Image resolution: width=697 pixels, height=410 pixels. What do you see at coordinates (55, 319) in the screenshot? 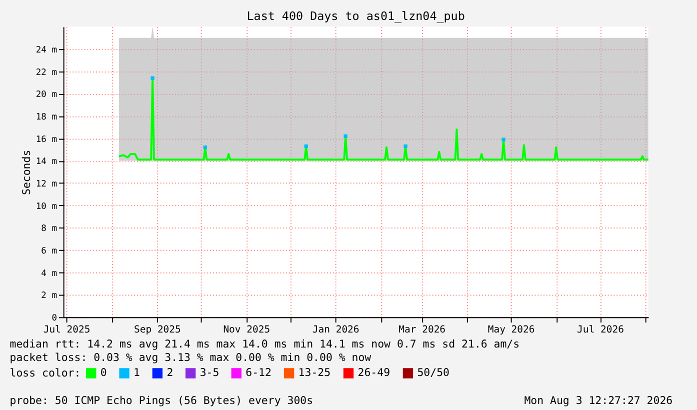
I see `y-tick-label: 0` at bounding box center [55, 319].